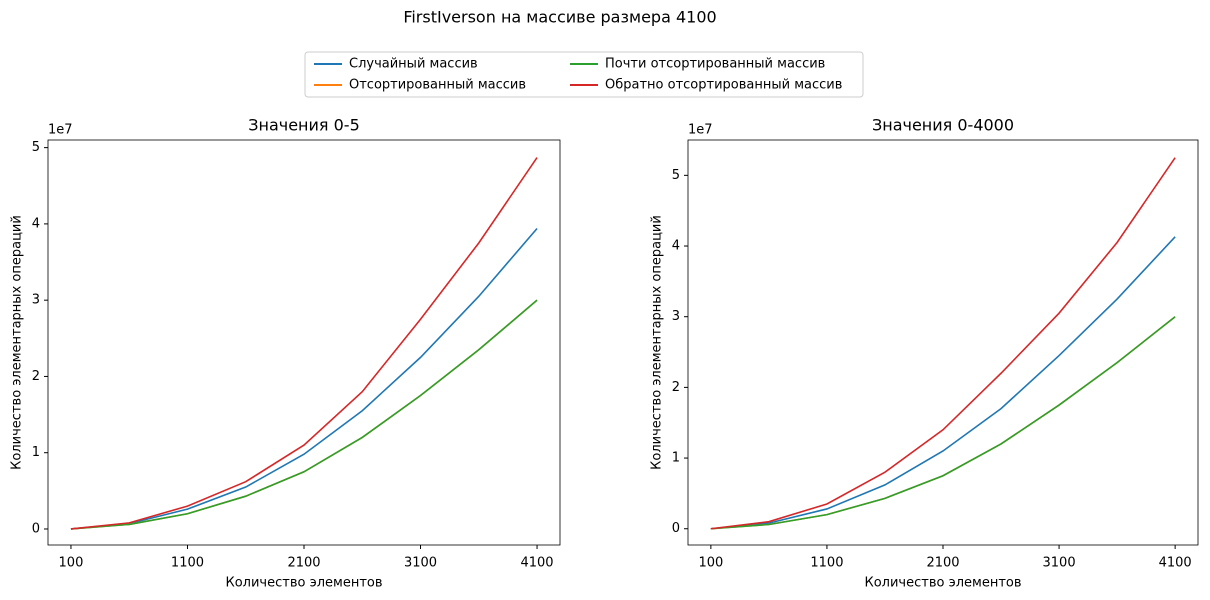  Describe the element at coordinates (715, 64) in the screenshot. I see `legend-label: Почти отсортированный массив` at that location.